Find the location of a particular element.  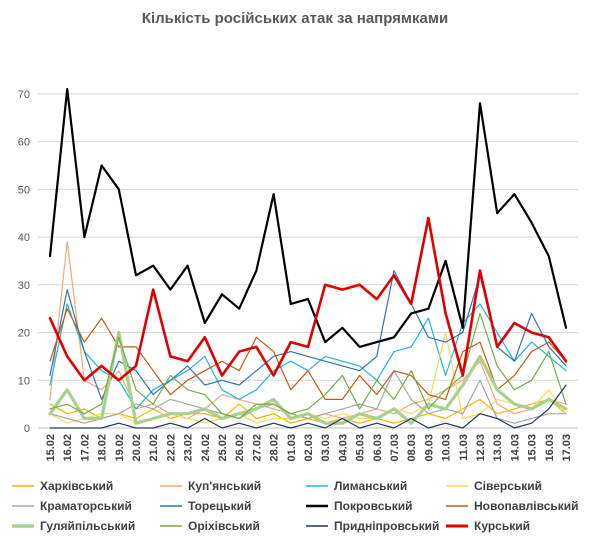

legend-label: Придніпровський is located at coordinates (386, 526).